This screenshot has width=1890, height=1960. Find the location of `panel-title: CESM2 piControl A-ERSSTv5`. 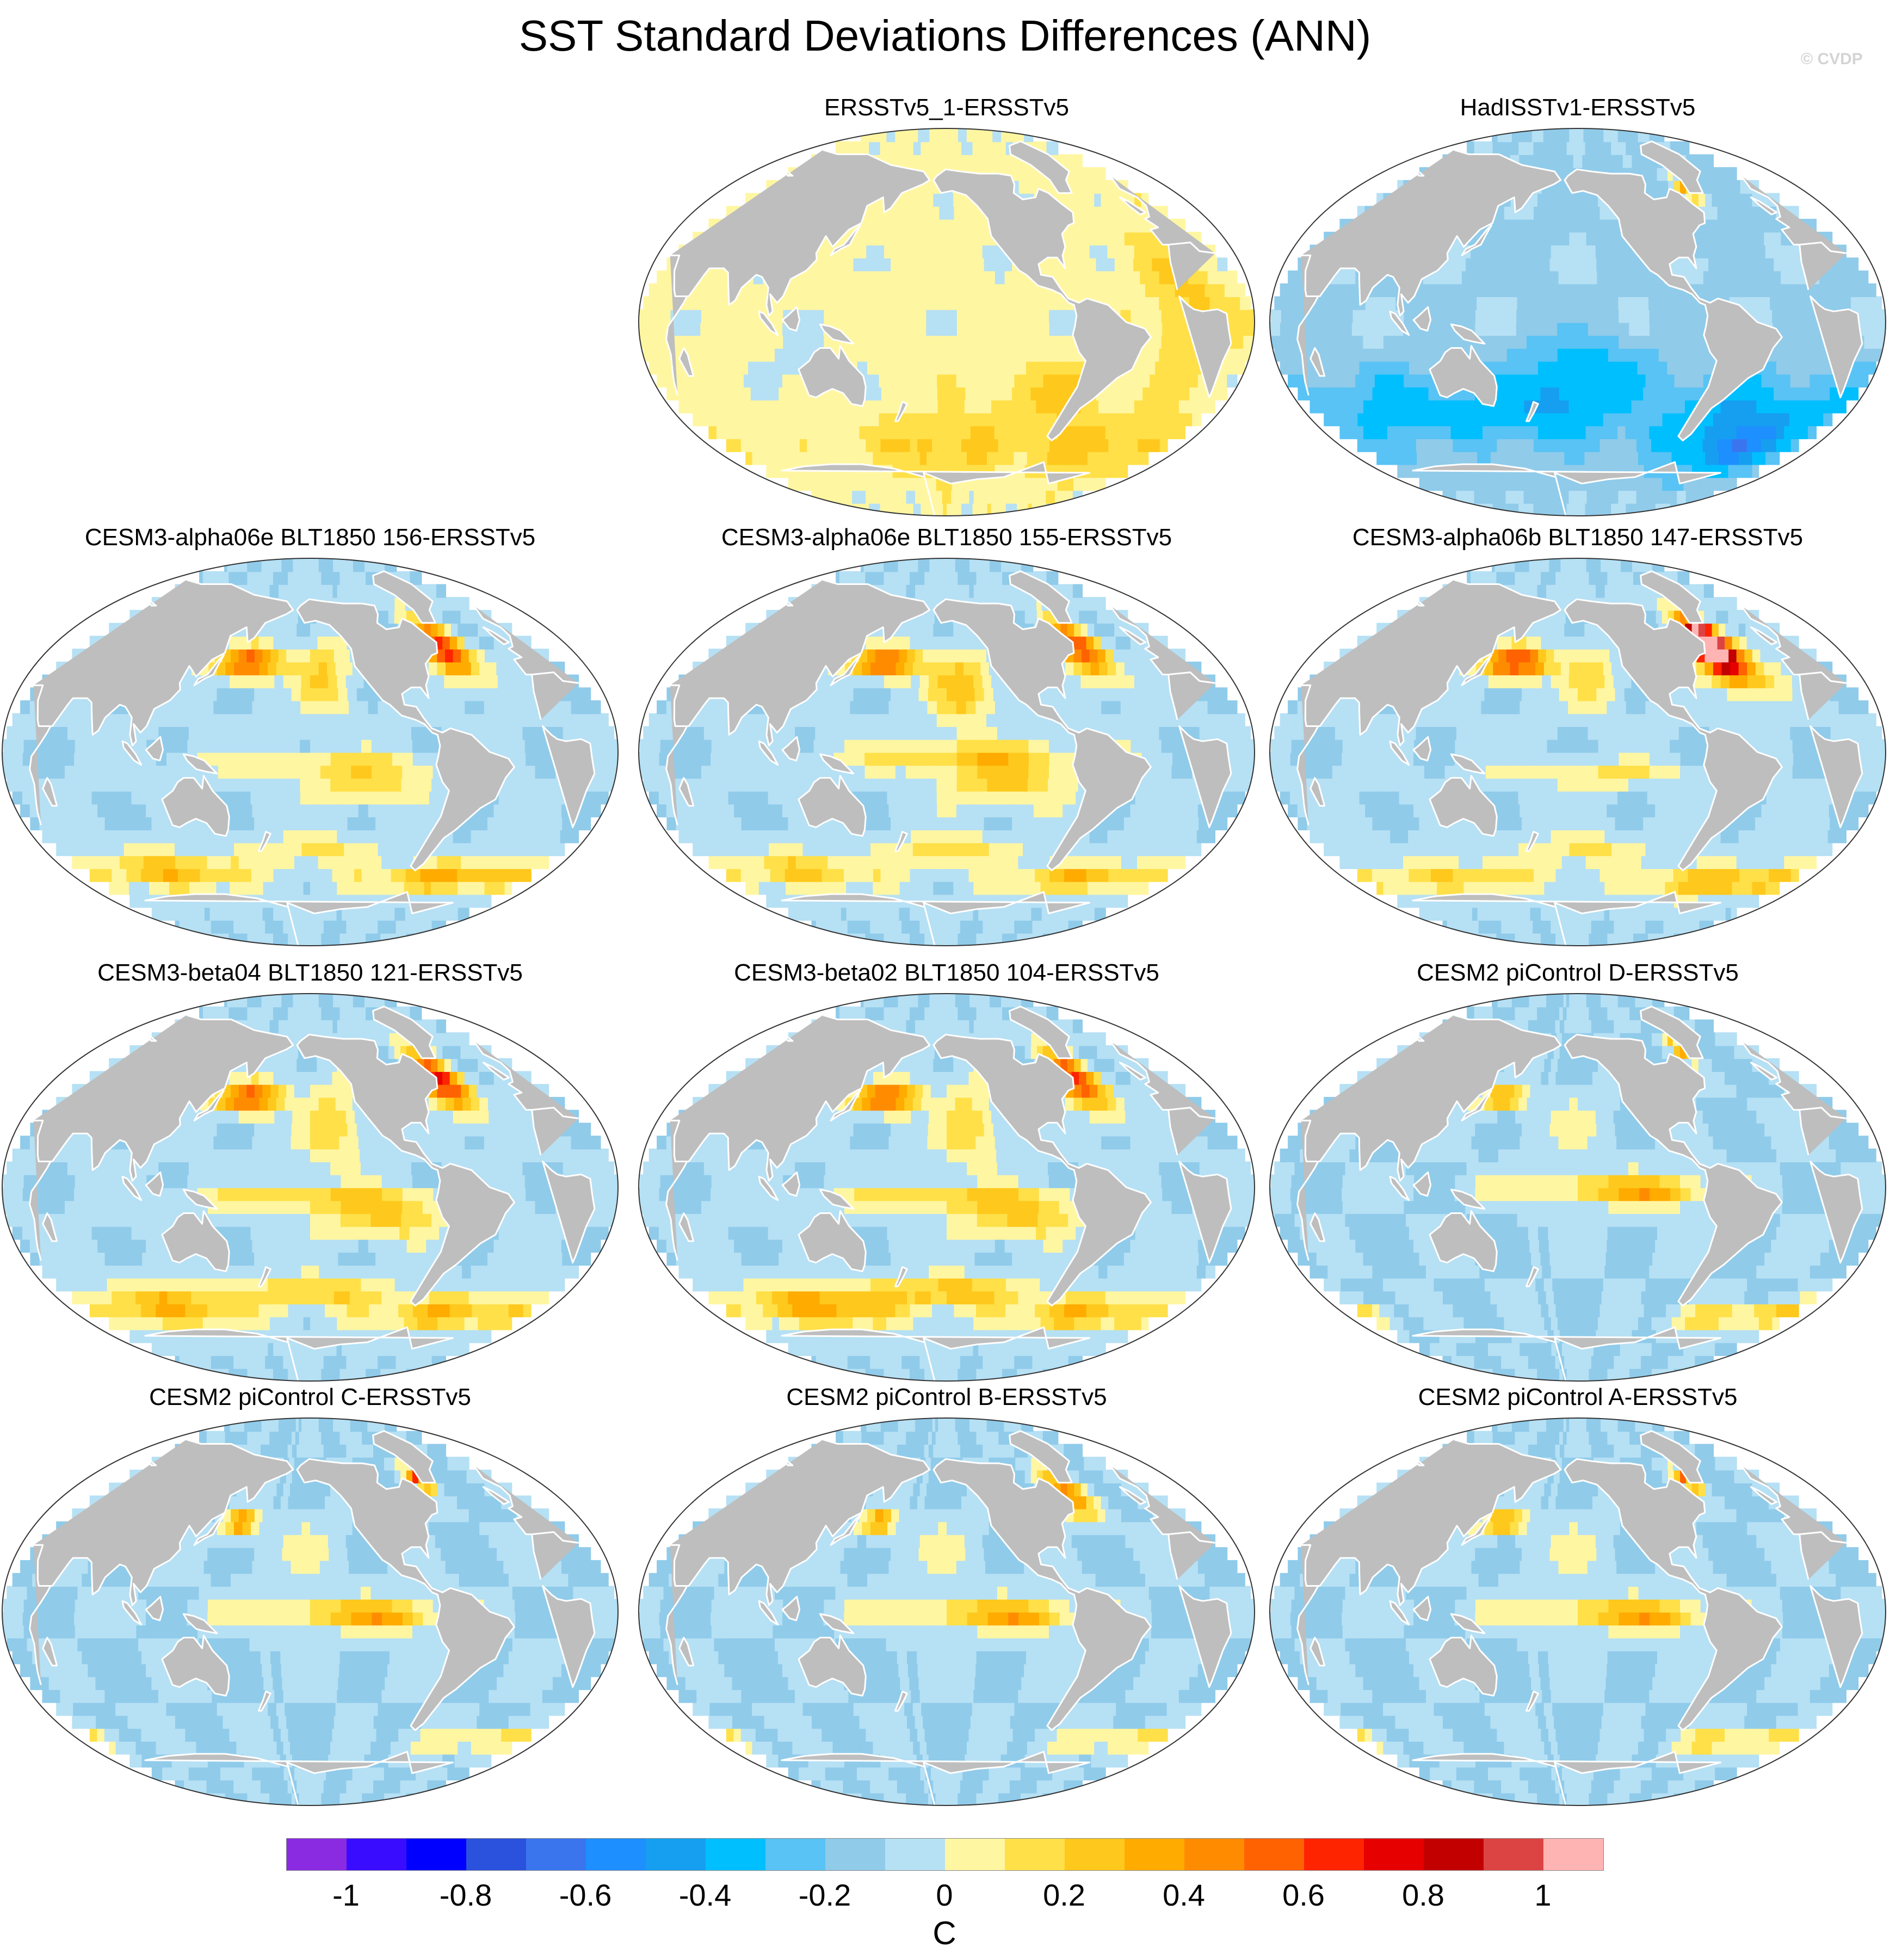

panel-title: CESM2 piControl A-ERSSTv5 is located at coordinates (1578, 1397).